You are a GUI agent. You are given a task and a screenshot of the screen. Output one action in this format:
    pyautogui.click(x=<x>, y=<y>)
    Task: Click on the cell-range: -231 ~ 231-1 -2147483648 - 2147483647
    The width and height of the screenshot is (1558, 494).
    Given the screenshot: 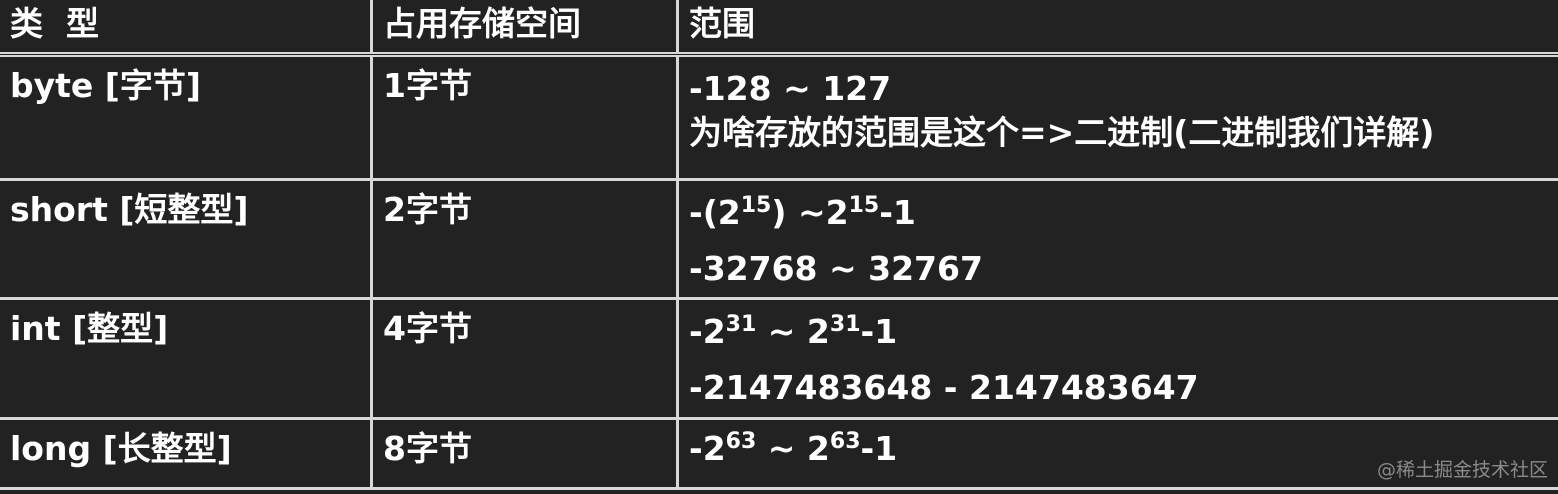 What is the action you would take?
    pyautogui.click(x=1117, y=358)
    